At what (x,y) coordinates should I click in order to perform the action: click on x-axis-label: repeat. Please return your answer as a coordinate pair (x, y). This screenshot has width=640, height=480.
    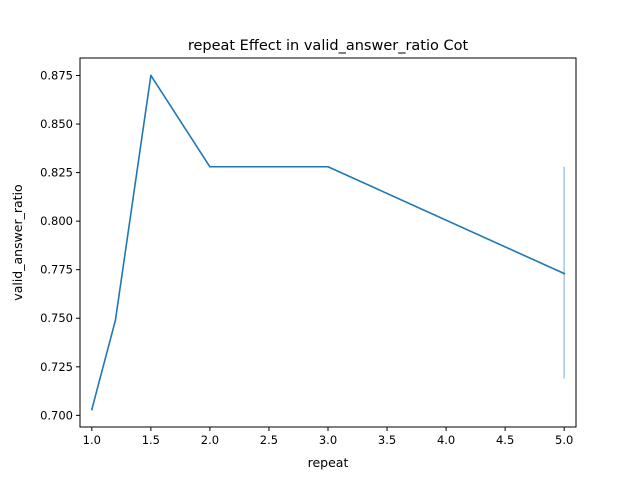
    Looking at the image, I should click on (328, 462).